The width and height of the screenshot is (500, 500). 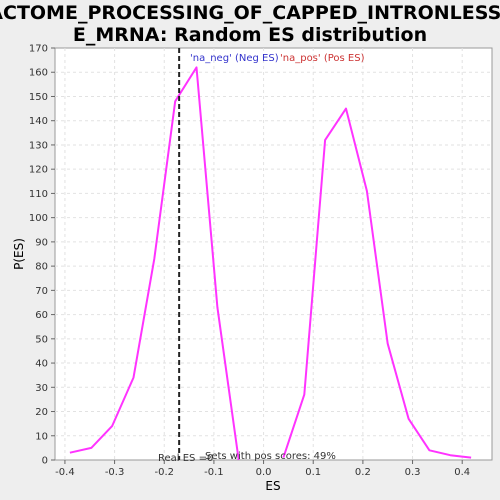 I want to click on x-axis-label: ES, so click(x=272, y=486).